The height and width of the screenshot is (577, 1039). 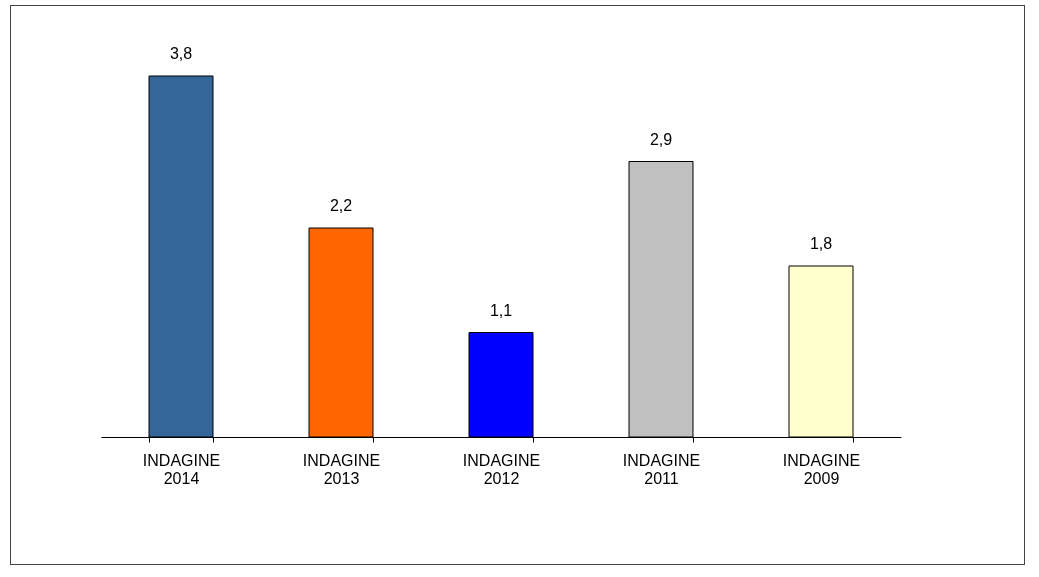 What do you see at coordinates (821, 469) in the screenshot?
I see `x-tick-label: INDAGINE 2009` at bounding box center [821, 469].